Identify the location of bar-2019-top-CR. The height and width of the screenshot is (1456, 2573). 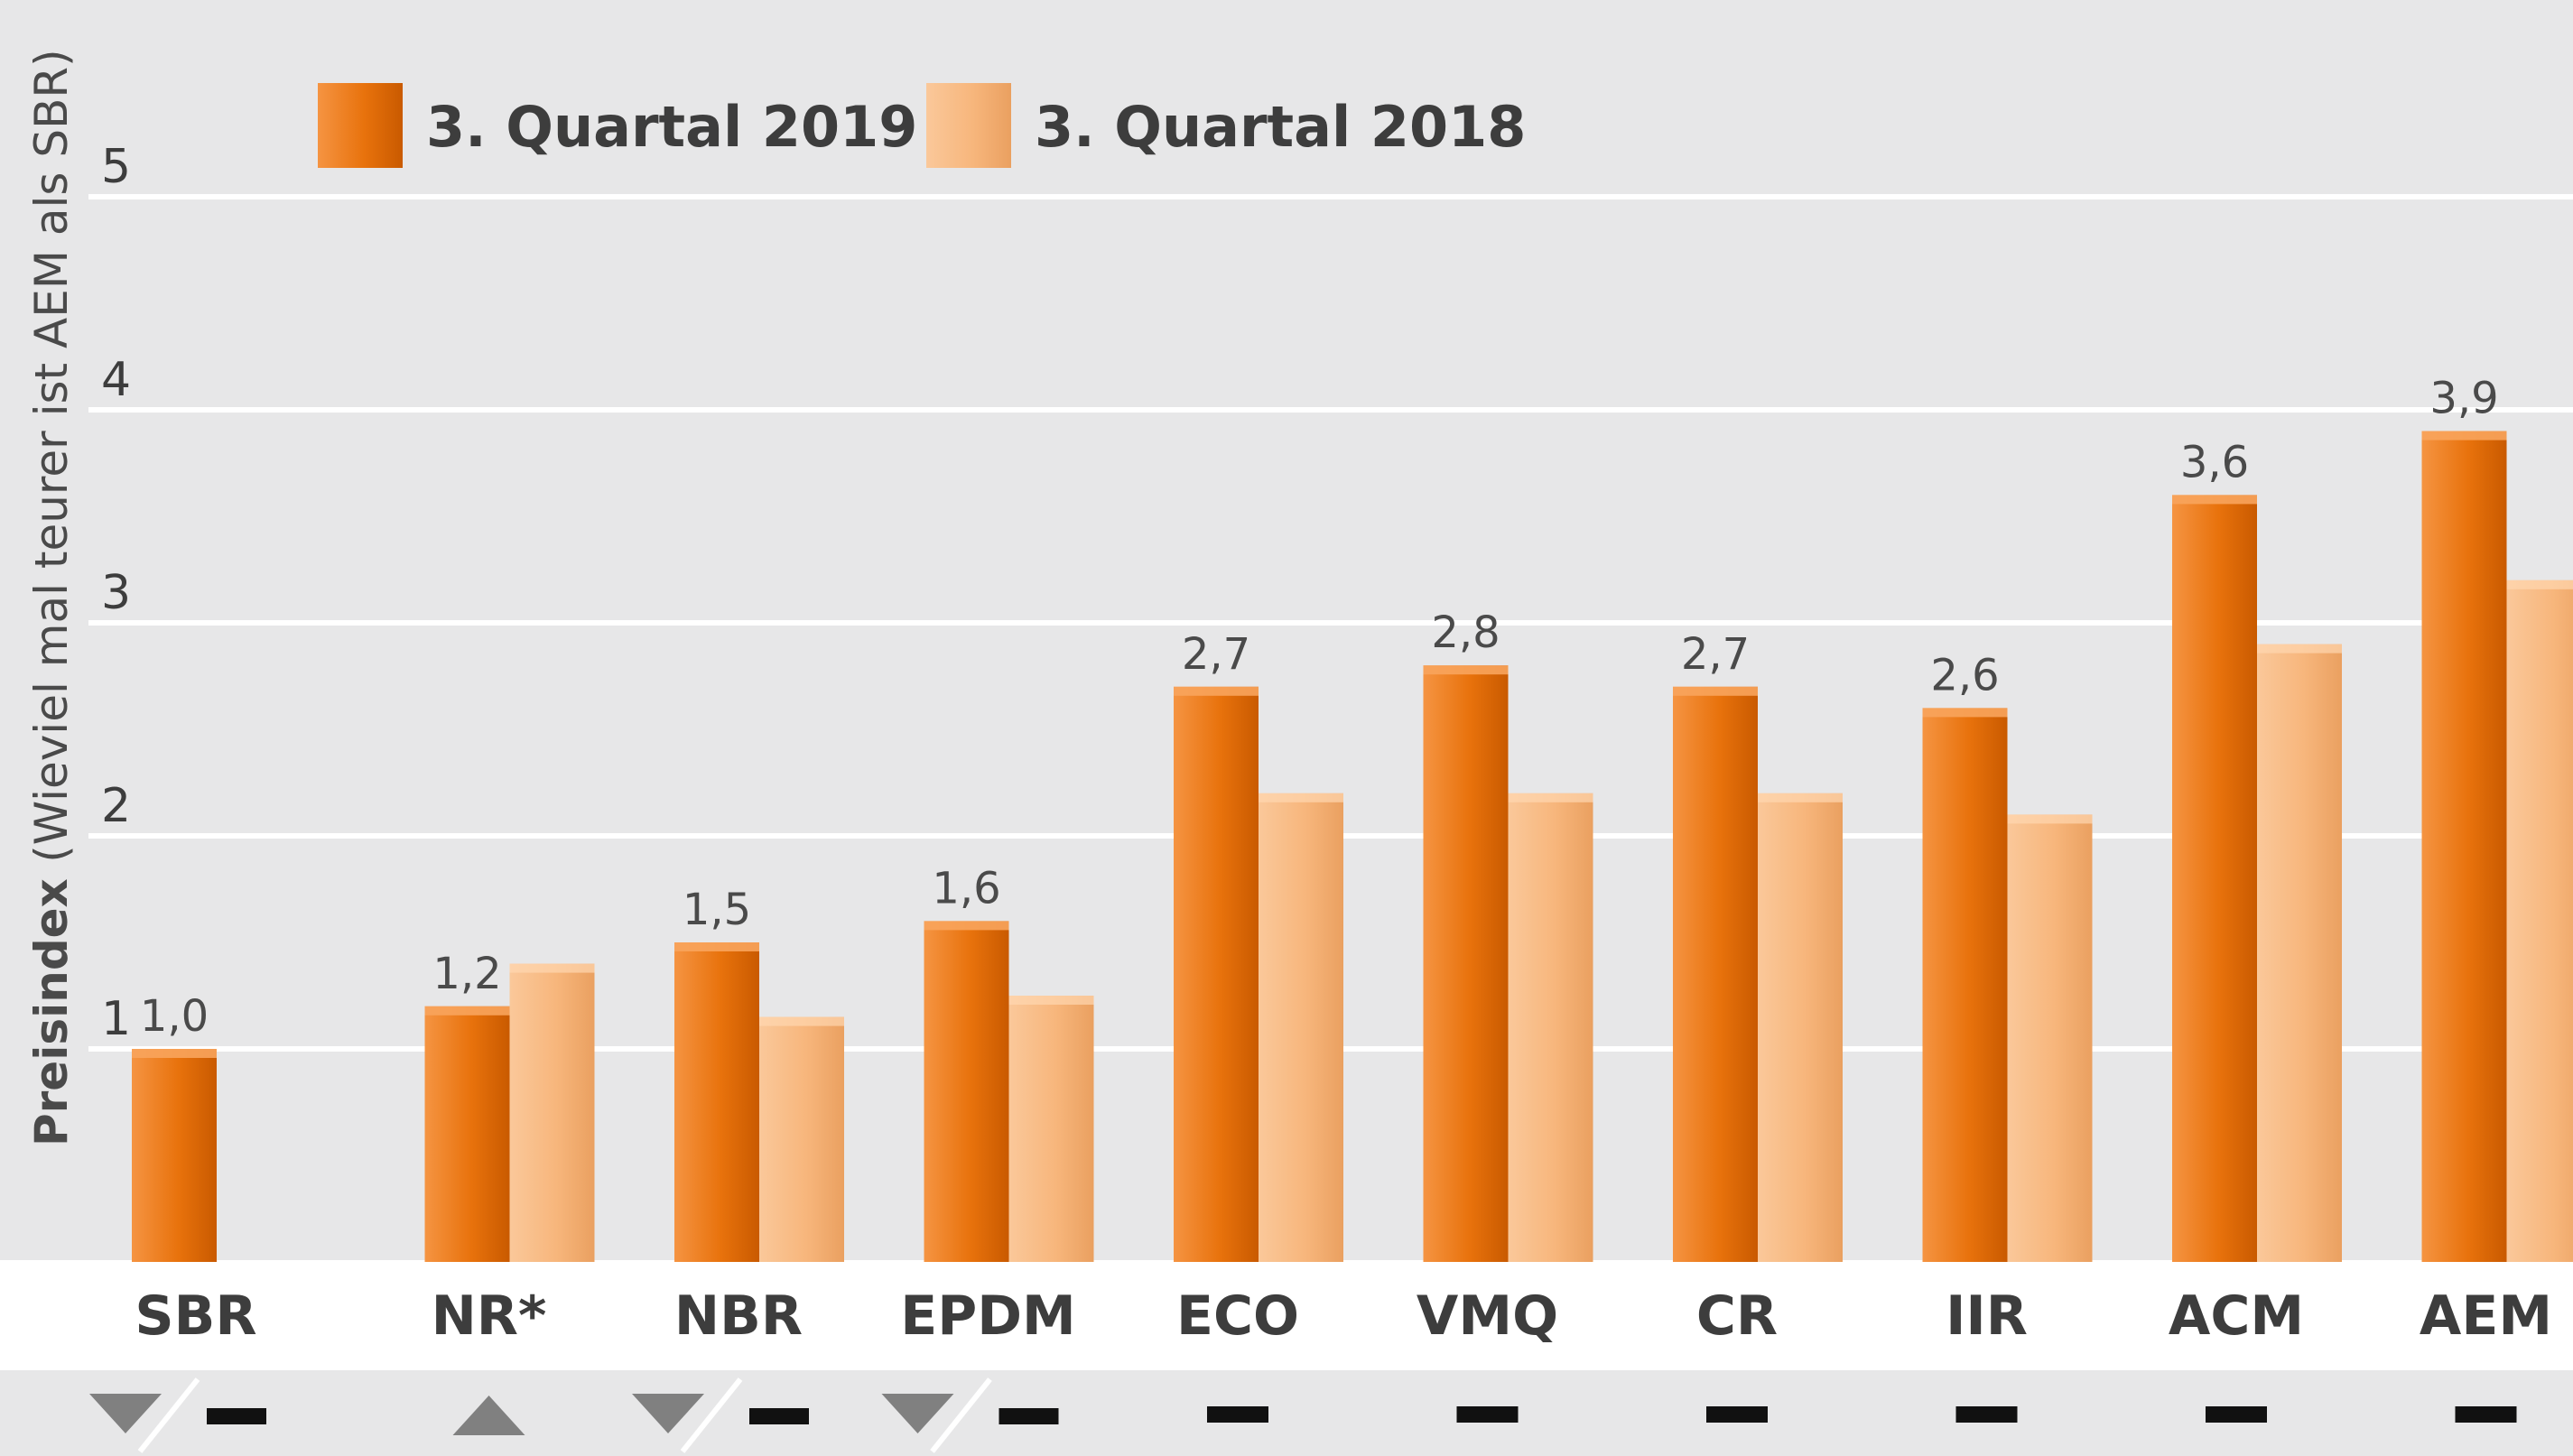
(1715, 691).